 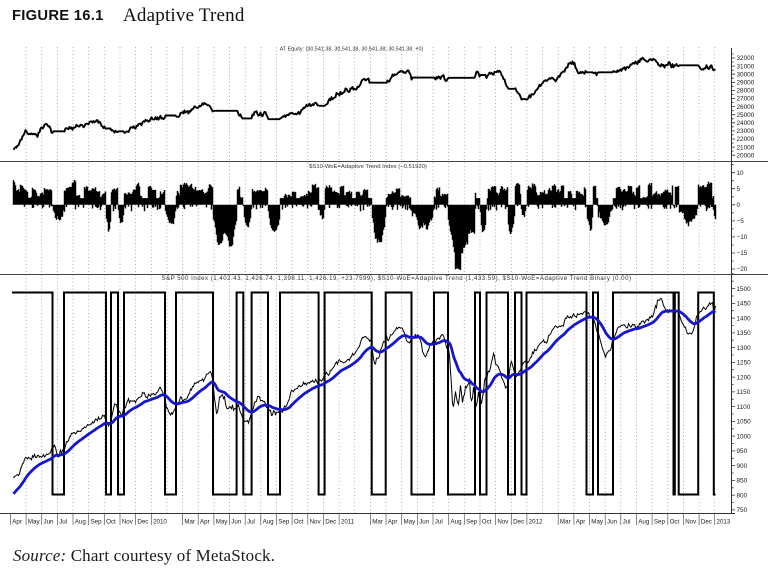 What do you see at coordinates (746, 58) in the screenshot?
I see `svg-text: 32000` at bounding box center [746, 58].